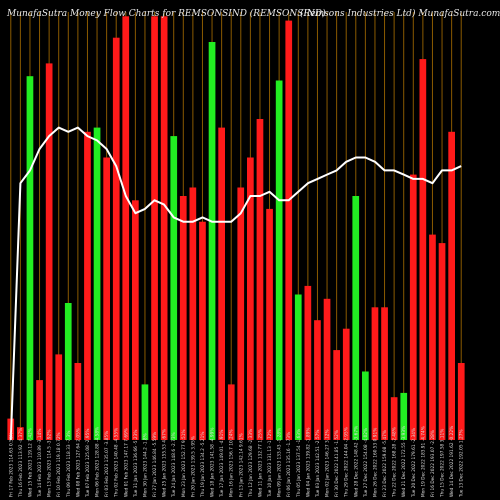 The image size is (500, 500). Describe the element at coordinates (203, 465) in the screenshot. I see `x-tick-label: Thu 19 Jan 2023 134.2 -5.21%` at that location.